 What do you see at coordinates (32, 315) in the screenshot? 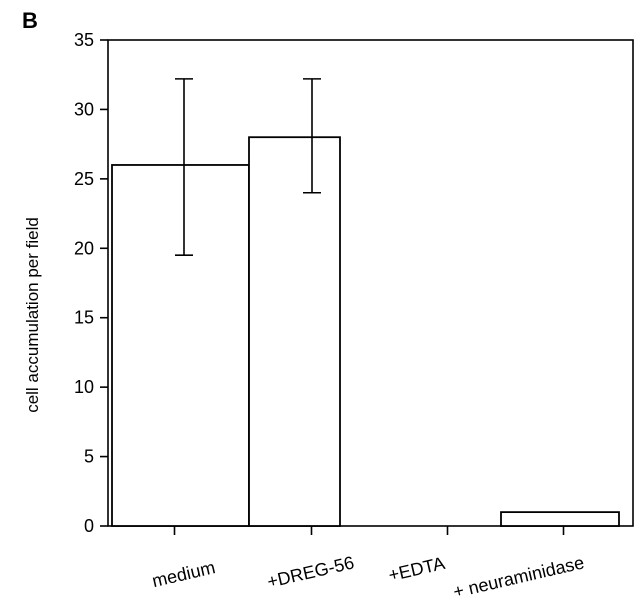
I see `y-axis-label: cell accumulation per field` at bounding box center [32, 315].